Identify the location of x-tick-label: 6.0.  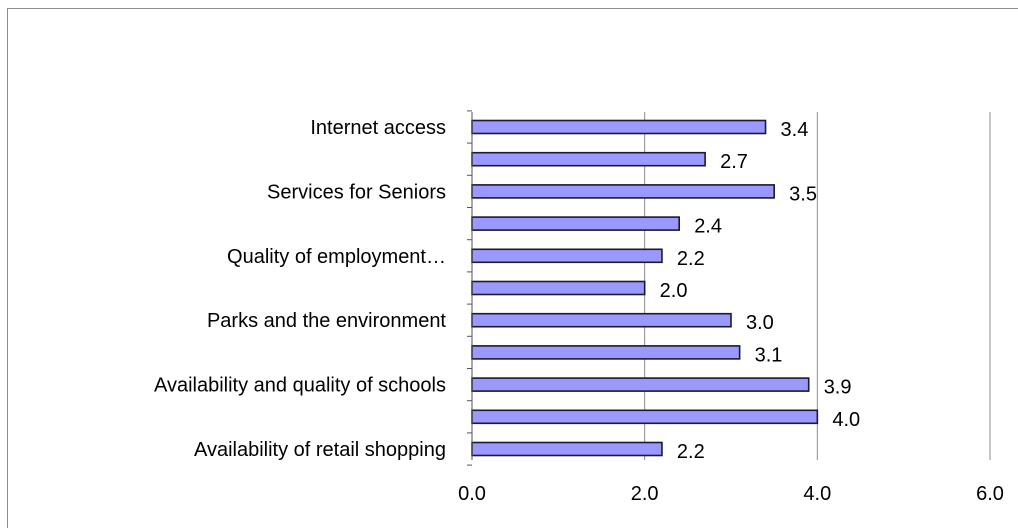
(990, 494).